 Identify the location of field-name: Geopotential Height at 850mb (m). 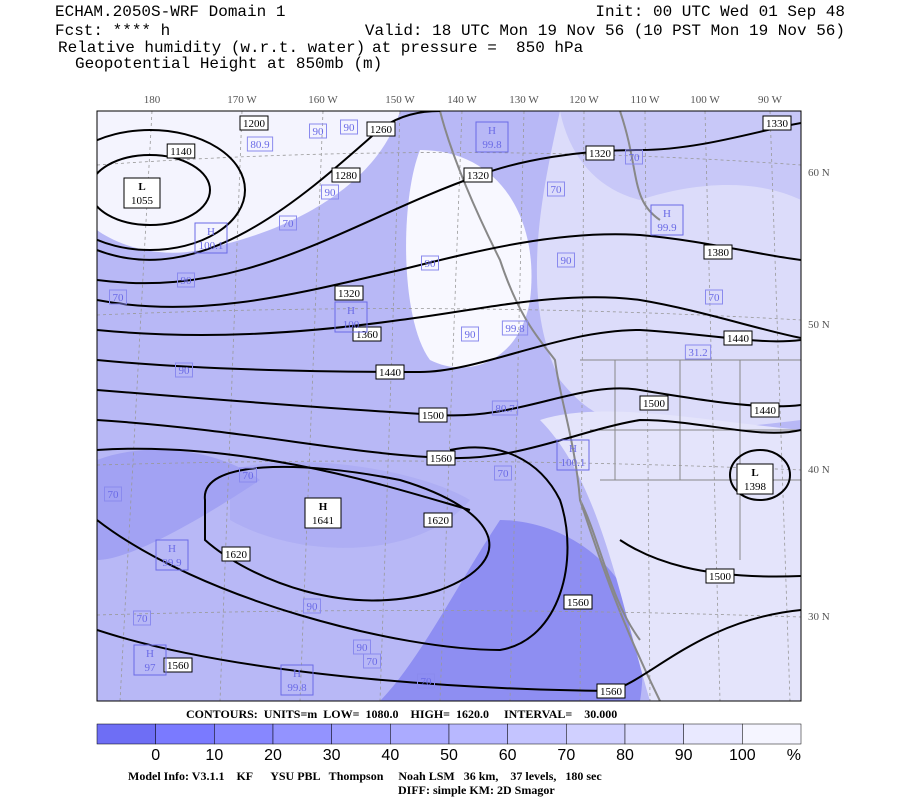
(228, 64).